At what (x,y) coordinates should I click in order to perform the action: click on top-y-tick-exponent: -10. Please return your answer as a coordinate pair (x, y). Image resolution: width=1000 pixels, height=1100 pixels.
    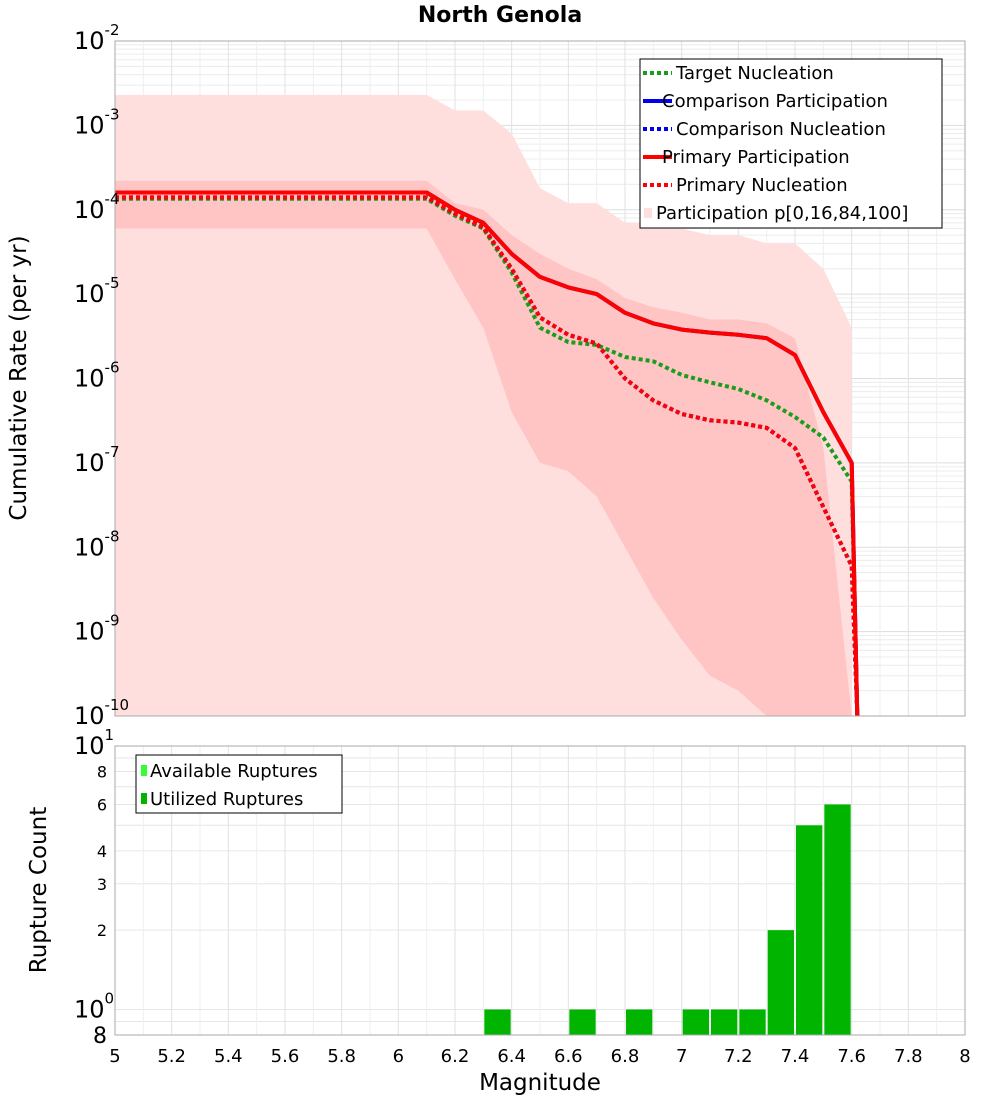
    Looking at the image, I should click on (117, 705).